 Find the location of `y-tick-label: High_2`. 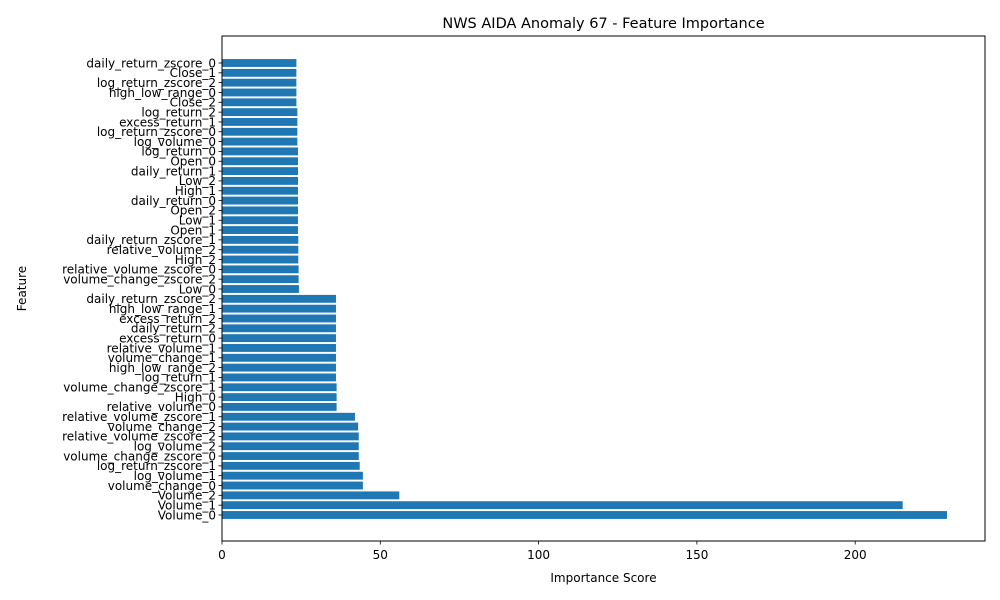

y-tick-label: High_2 is located at coordinates (195, 260).